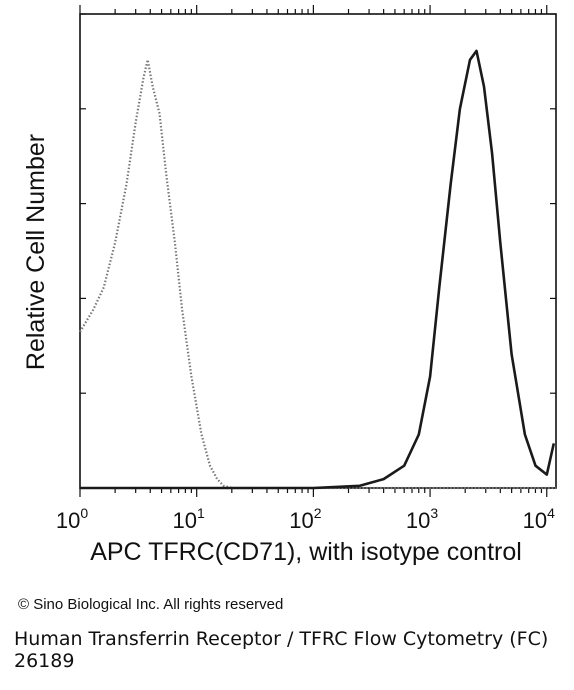 This screenshot has height=690, width=574. I want to click on x-tick-labels: 10⁰ 10¹ 10² 10³ 10⁴, so click(305, 519).